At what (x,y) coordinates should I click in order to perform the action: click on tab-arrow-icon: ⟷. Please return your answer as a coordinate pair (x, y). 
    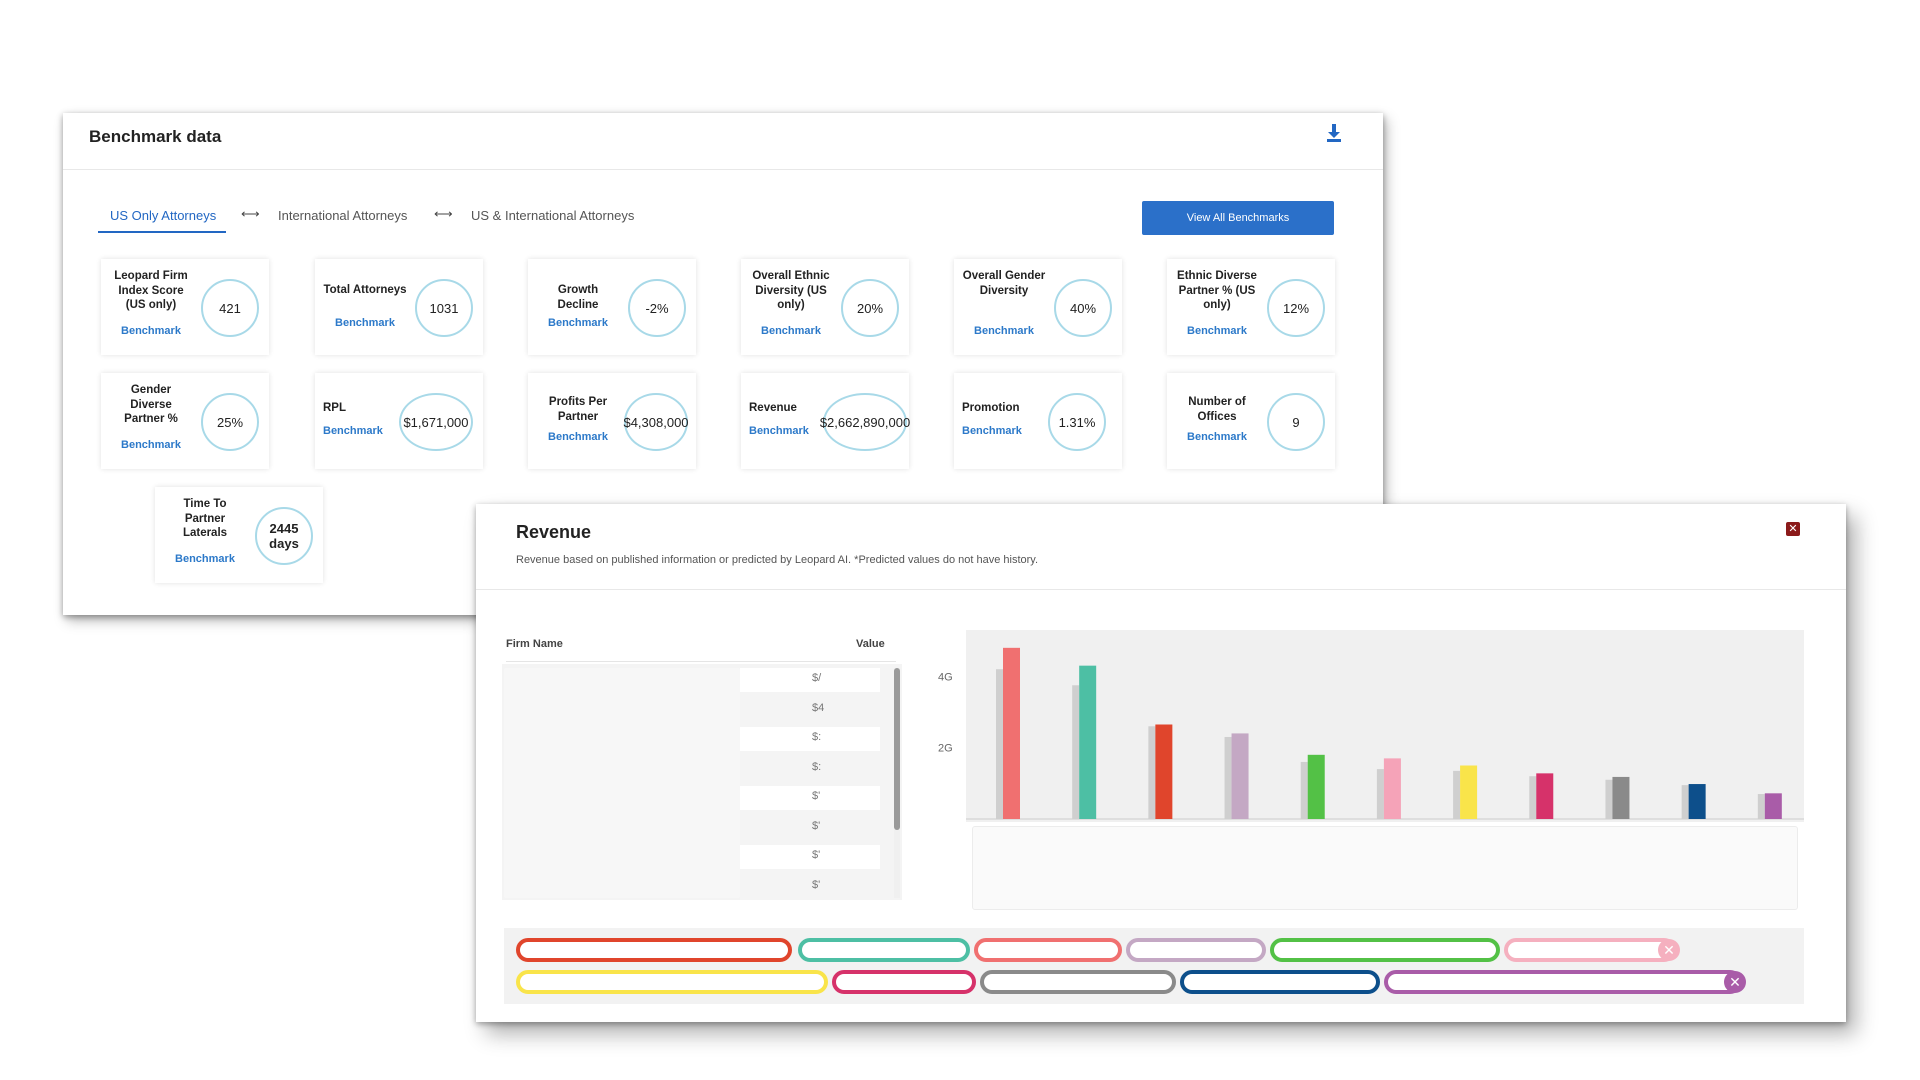
    Looking at the image, I should click on (250, 213).